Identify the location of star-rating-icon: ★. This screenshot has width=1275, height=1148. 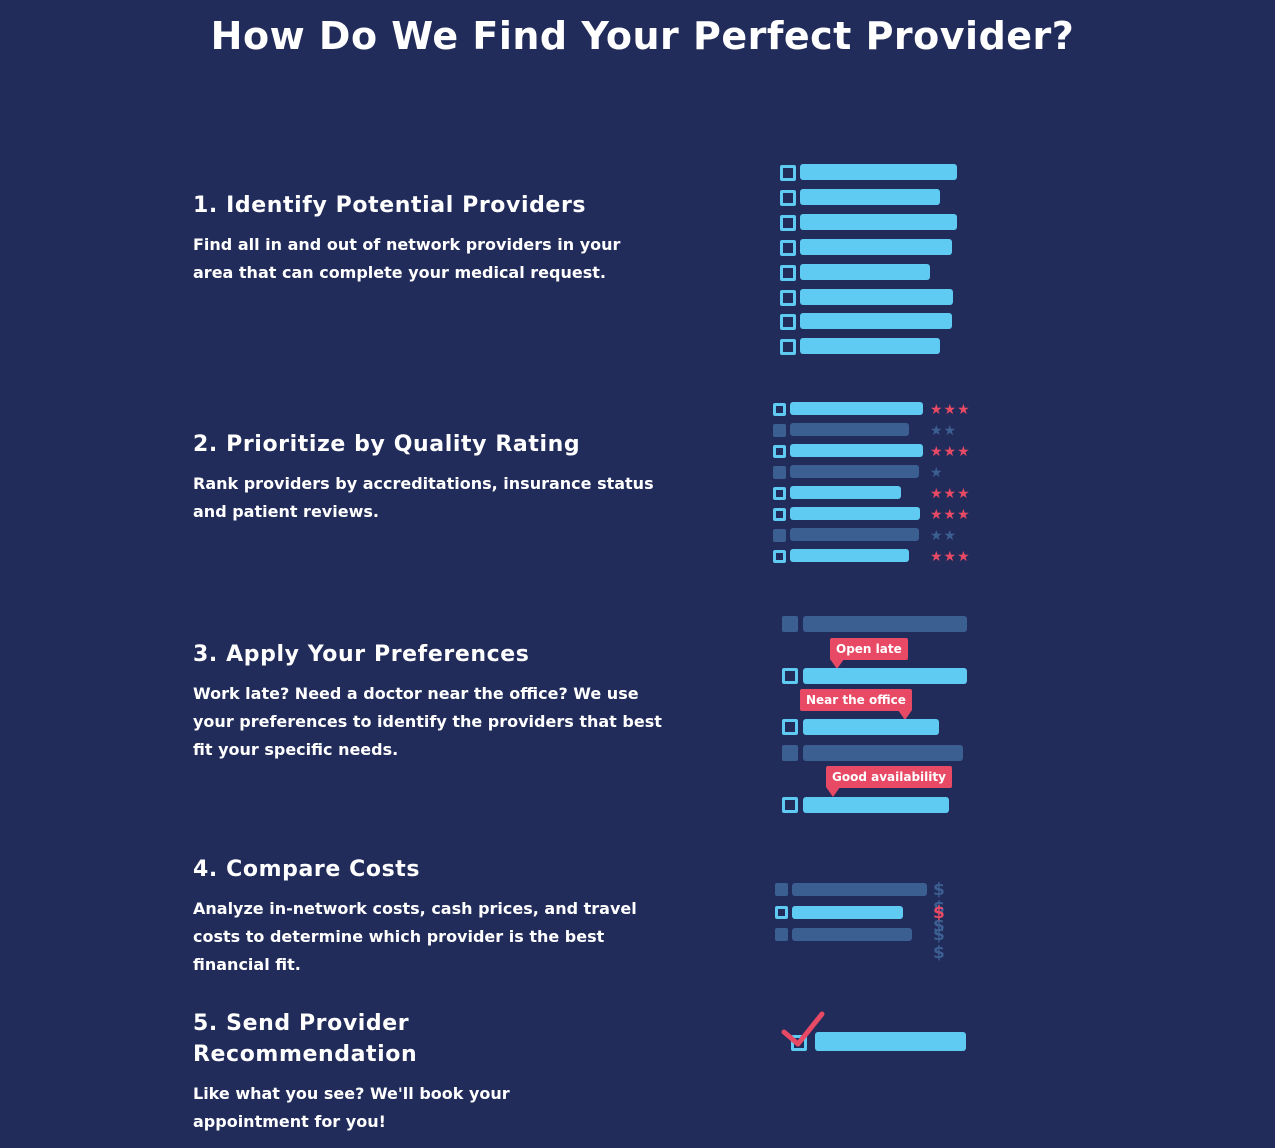
(937, 473).